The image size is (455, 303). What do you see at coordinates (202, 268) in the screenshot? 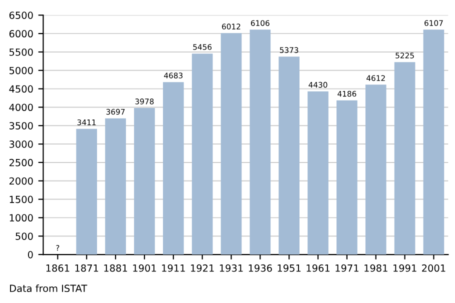
I see `x-tick-label: 1921` at bounding box center [202, 268].